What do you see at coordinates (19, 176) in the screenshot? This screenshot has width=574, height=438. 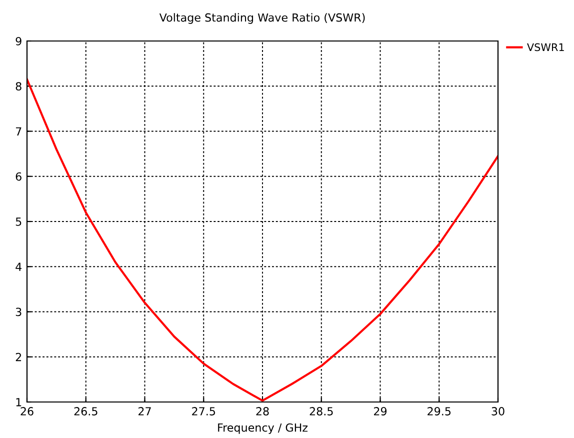 I see `y-tick-label: 6` at bounding box center [19, 176].